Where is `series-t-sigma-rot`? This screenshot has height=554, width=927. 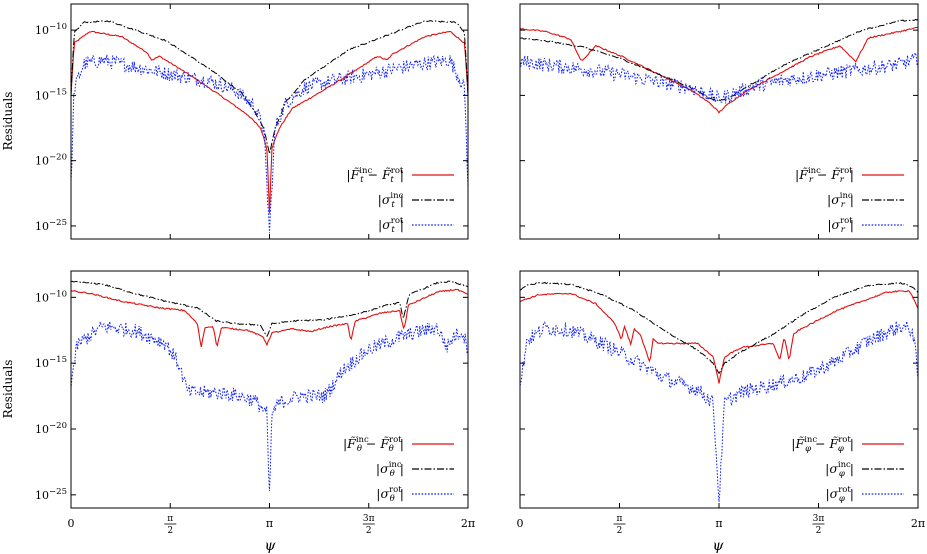
series-t-sigma-rot is located at coordinates (269, 144).